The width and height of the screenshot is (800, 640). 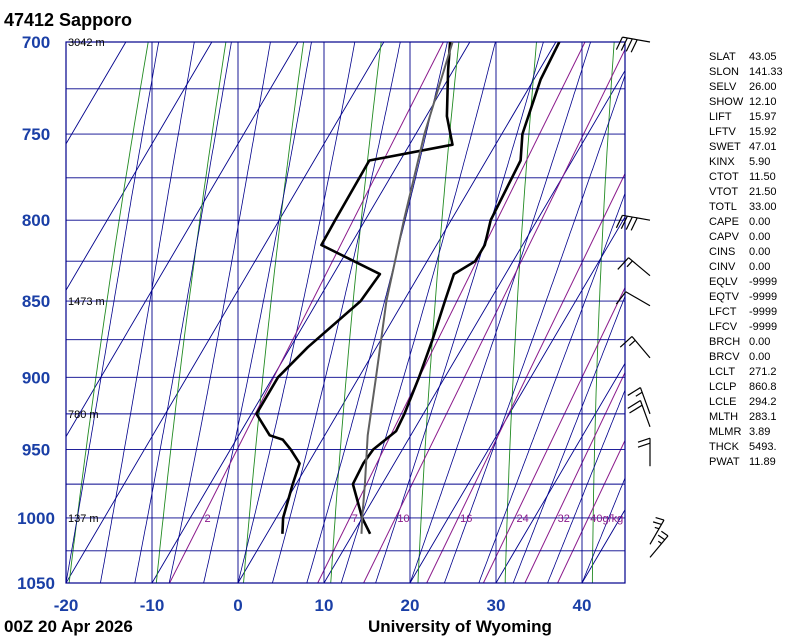 I want to click on temperature-tick-label: -20, so click(x=66, y=605).